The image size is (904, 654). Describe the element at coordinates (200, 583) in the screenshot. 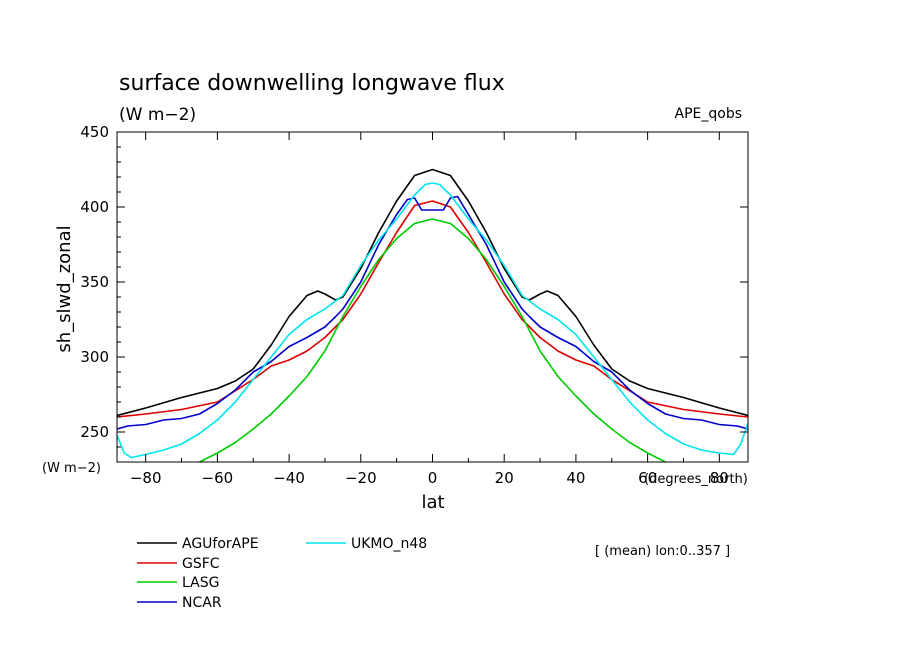

I see `legend-label: LASG` at that location.